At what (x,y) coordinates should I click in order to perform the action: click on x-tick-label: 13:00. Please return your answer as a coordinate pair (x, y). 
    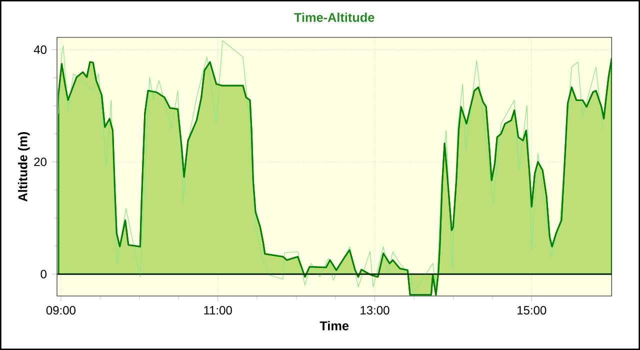
    Looking at the image, I should click on (375, 310).